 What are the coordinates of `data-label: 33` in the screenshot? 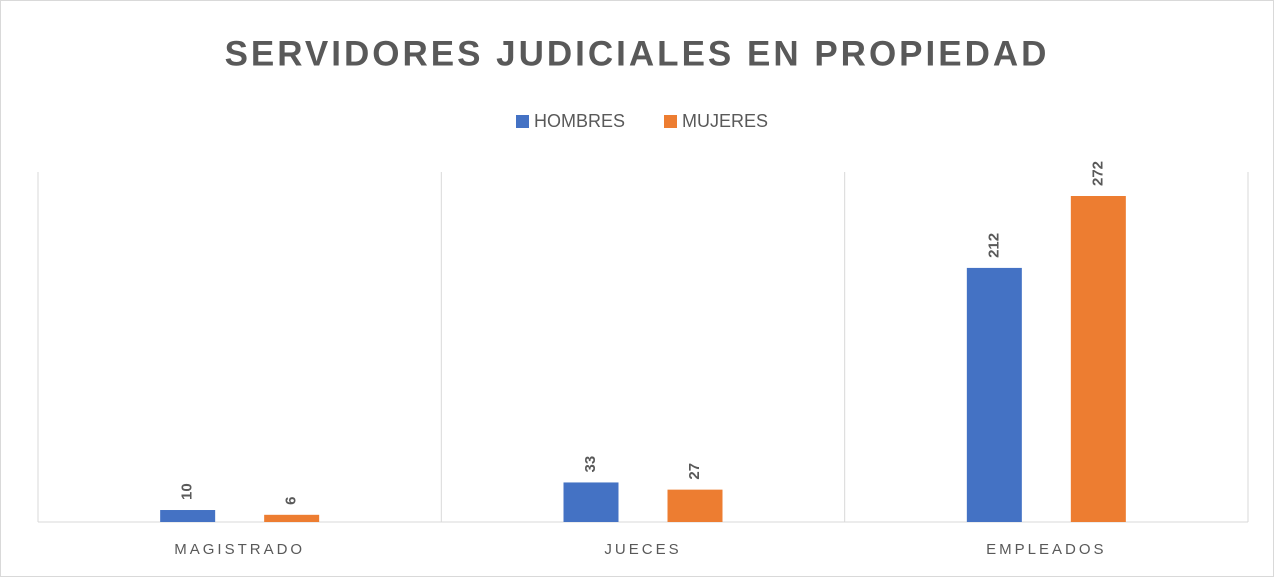 It's located at (590, 464).